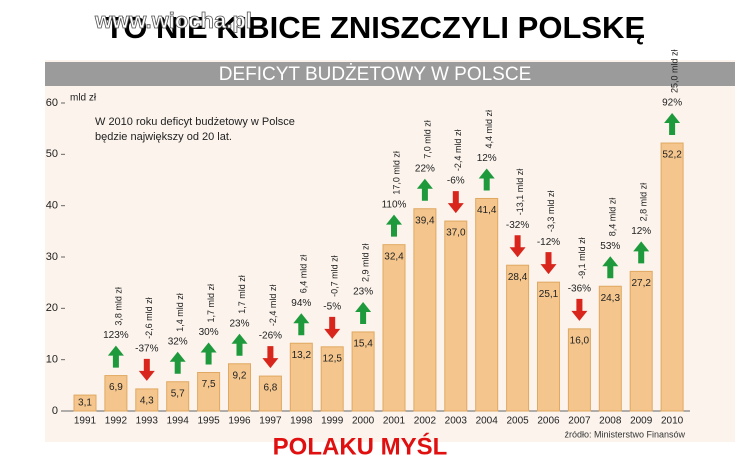  Describe the element at coordinates (270, 336) in the screenshot. I see `percent-label: -26%` at that location.